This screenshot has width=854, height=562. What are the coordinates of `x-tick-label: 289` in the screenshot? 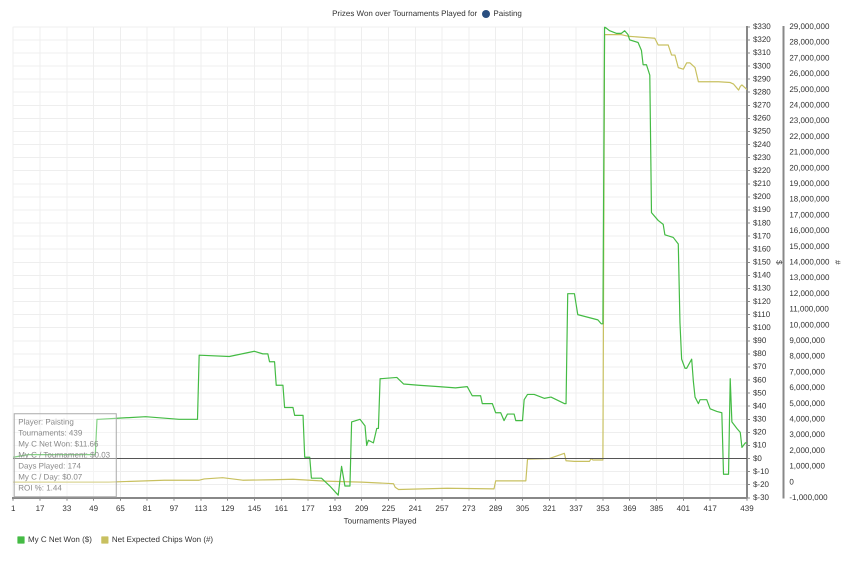 It's located at (496, 508).